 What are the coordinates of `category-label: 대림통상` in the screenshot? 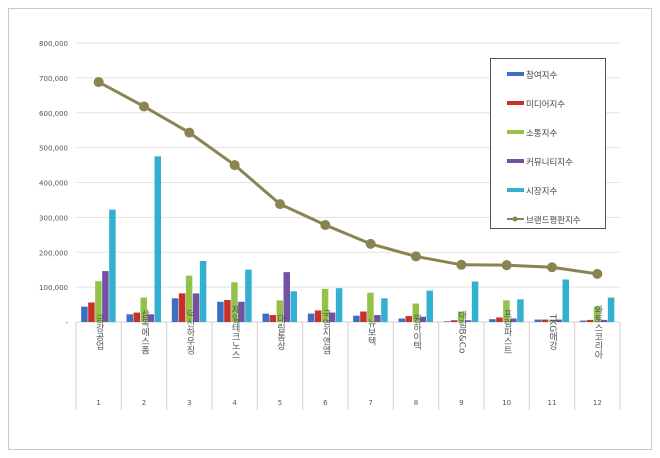 It's located at (280, 332).